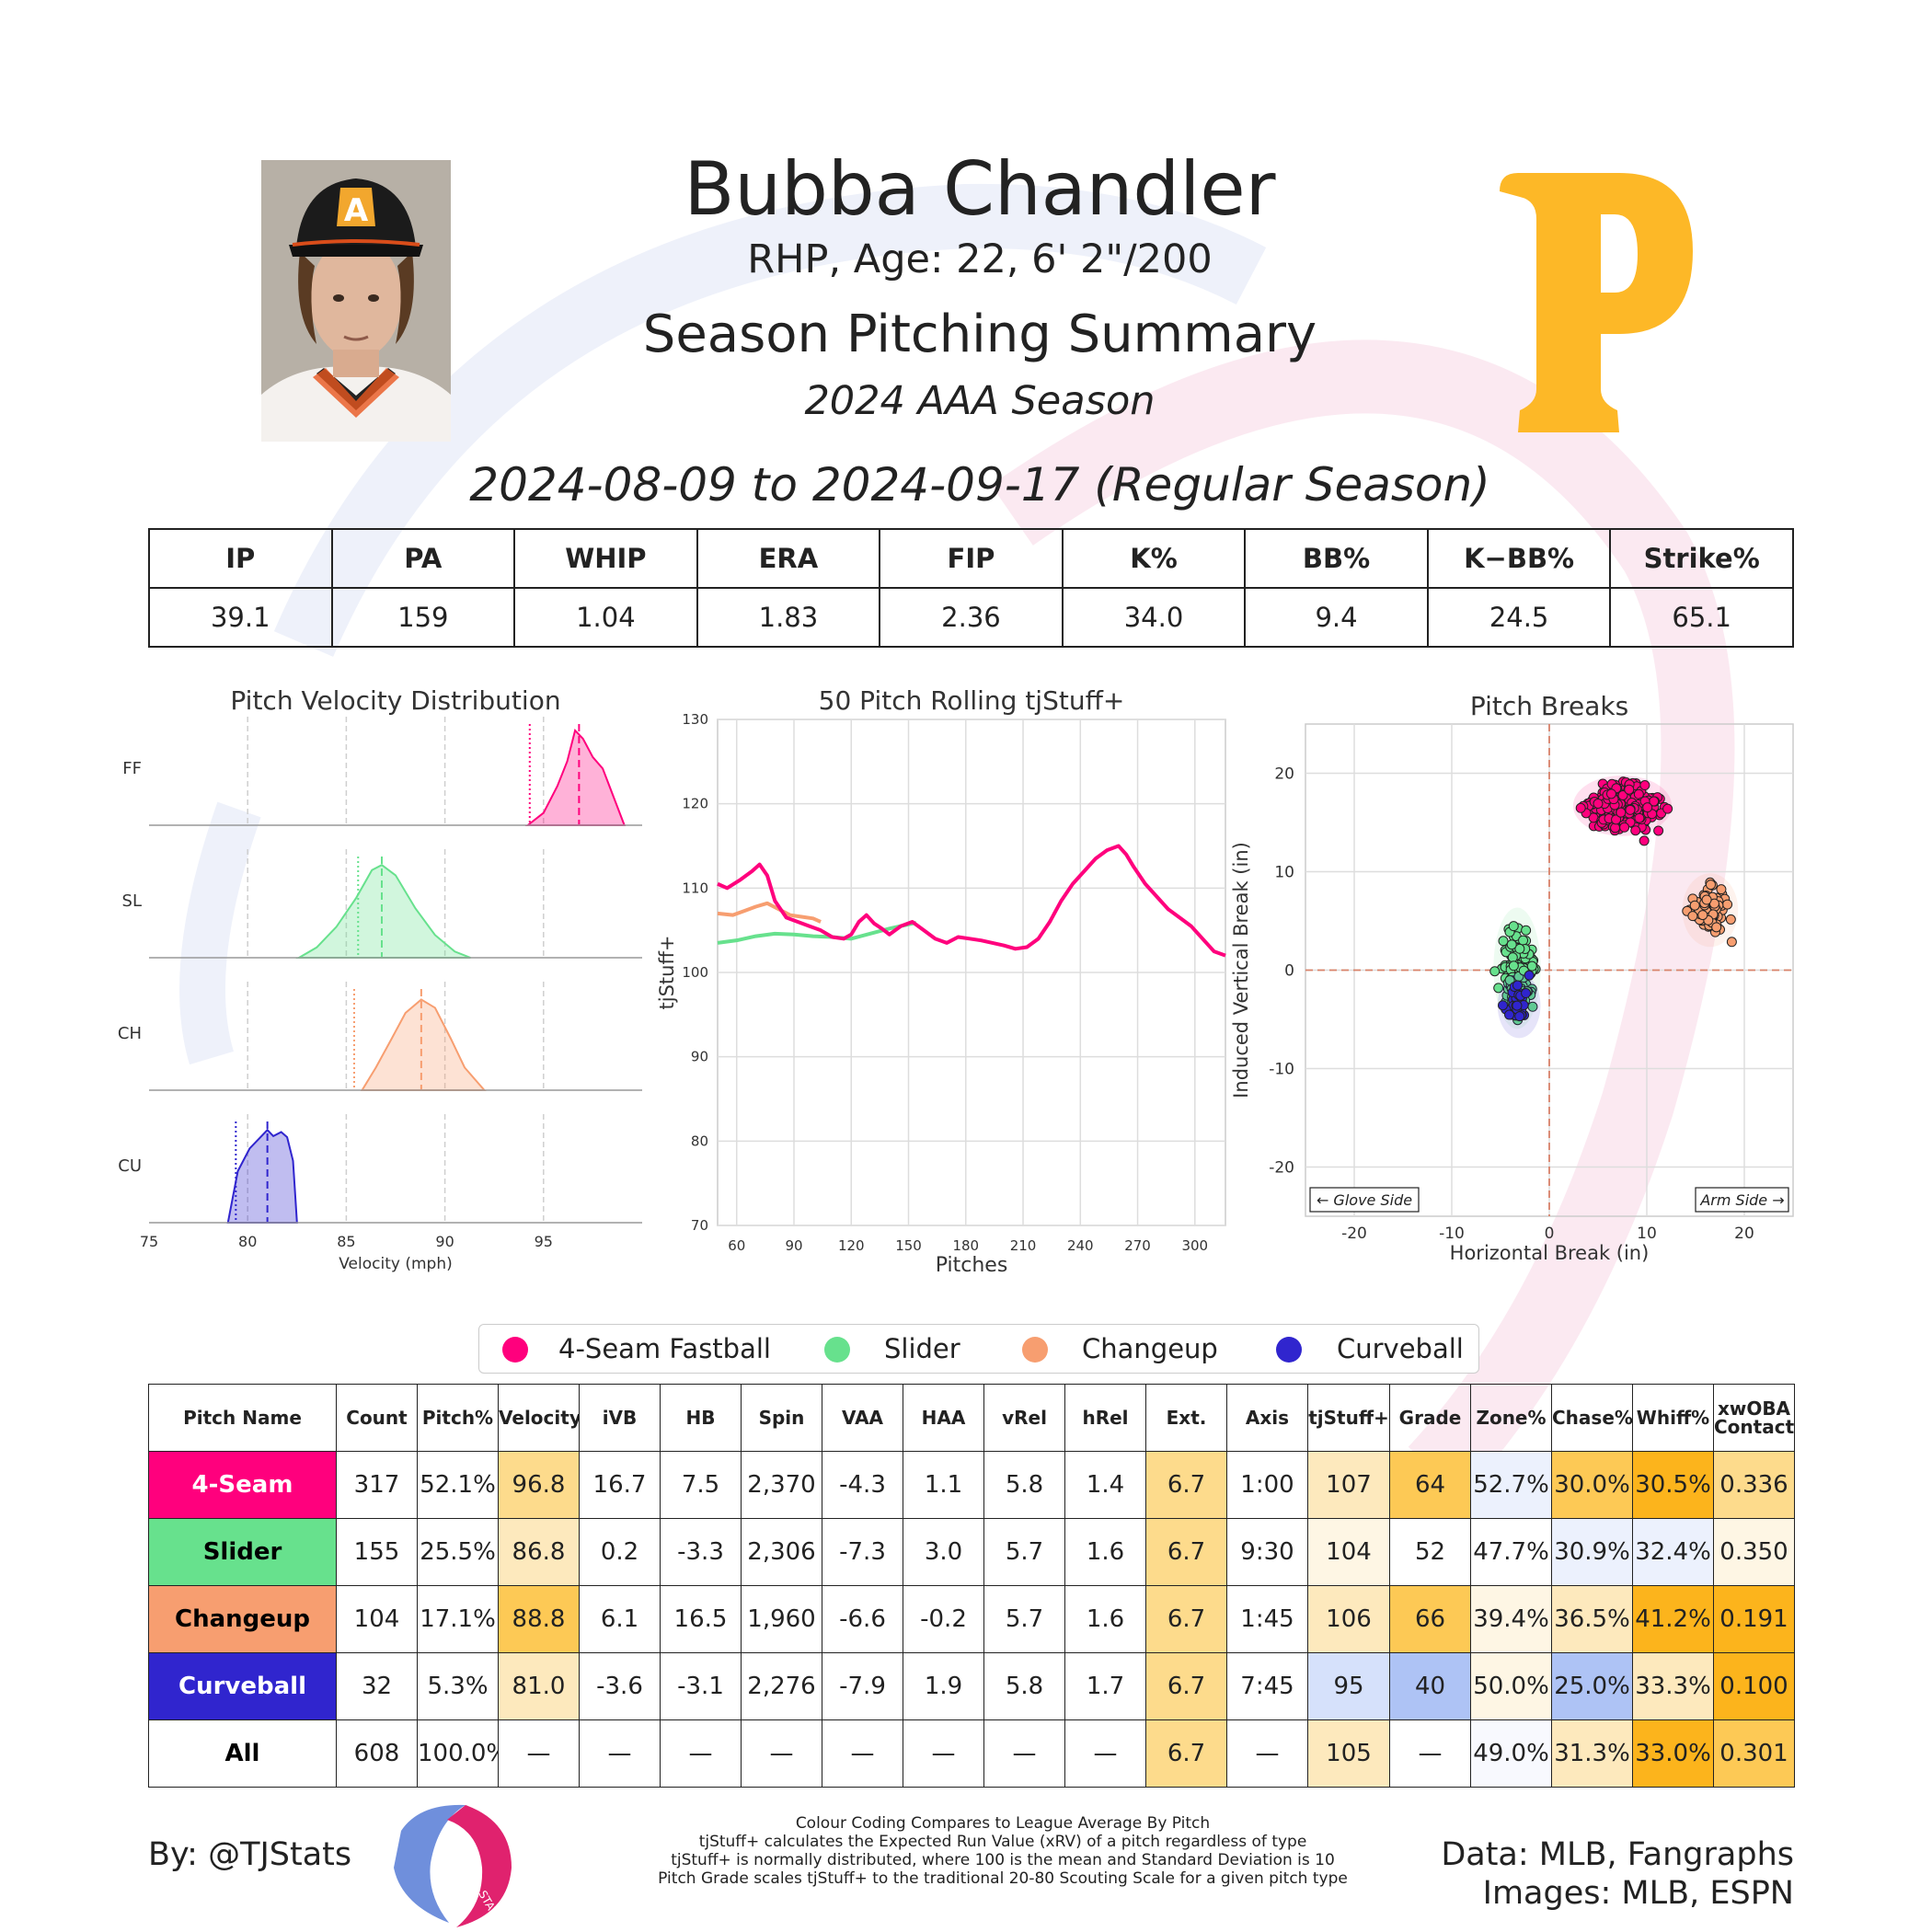  I want to click on y-axis-label: Induced Vertical Break (in), so click(1241, 970).